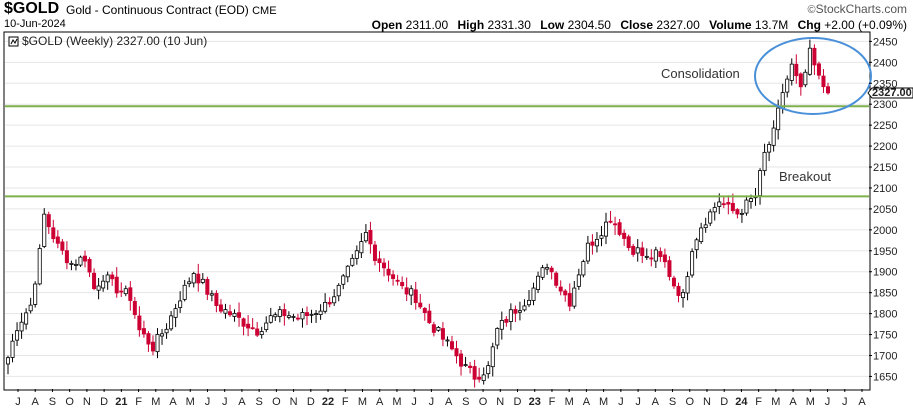 This screenshot has height=409, width=913. Describe the element at coordinates (242, 402) in the screenshot. I see `x-tick-label: A` at that location.